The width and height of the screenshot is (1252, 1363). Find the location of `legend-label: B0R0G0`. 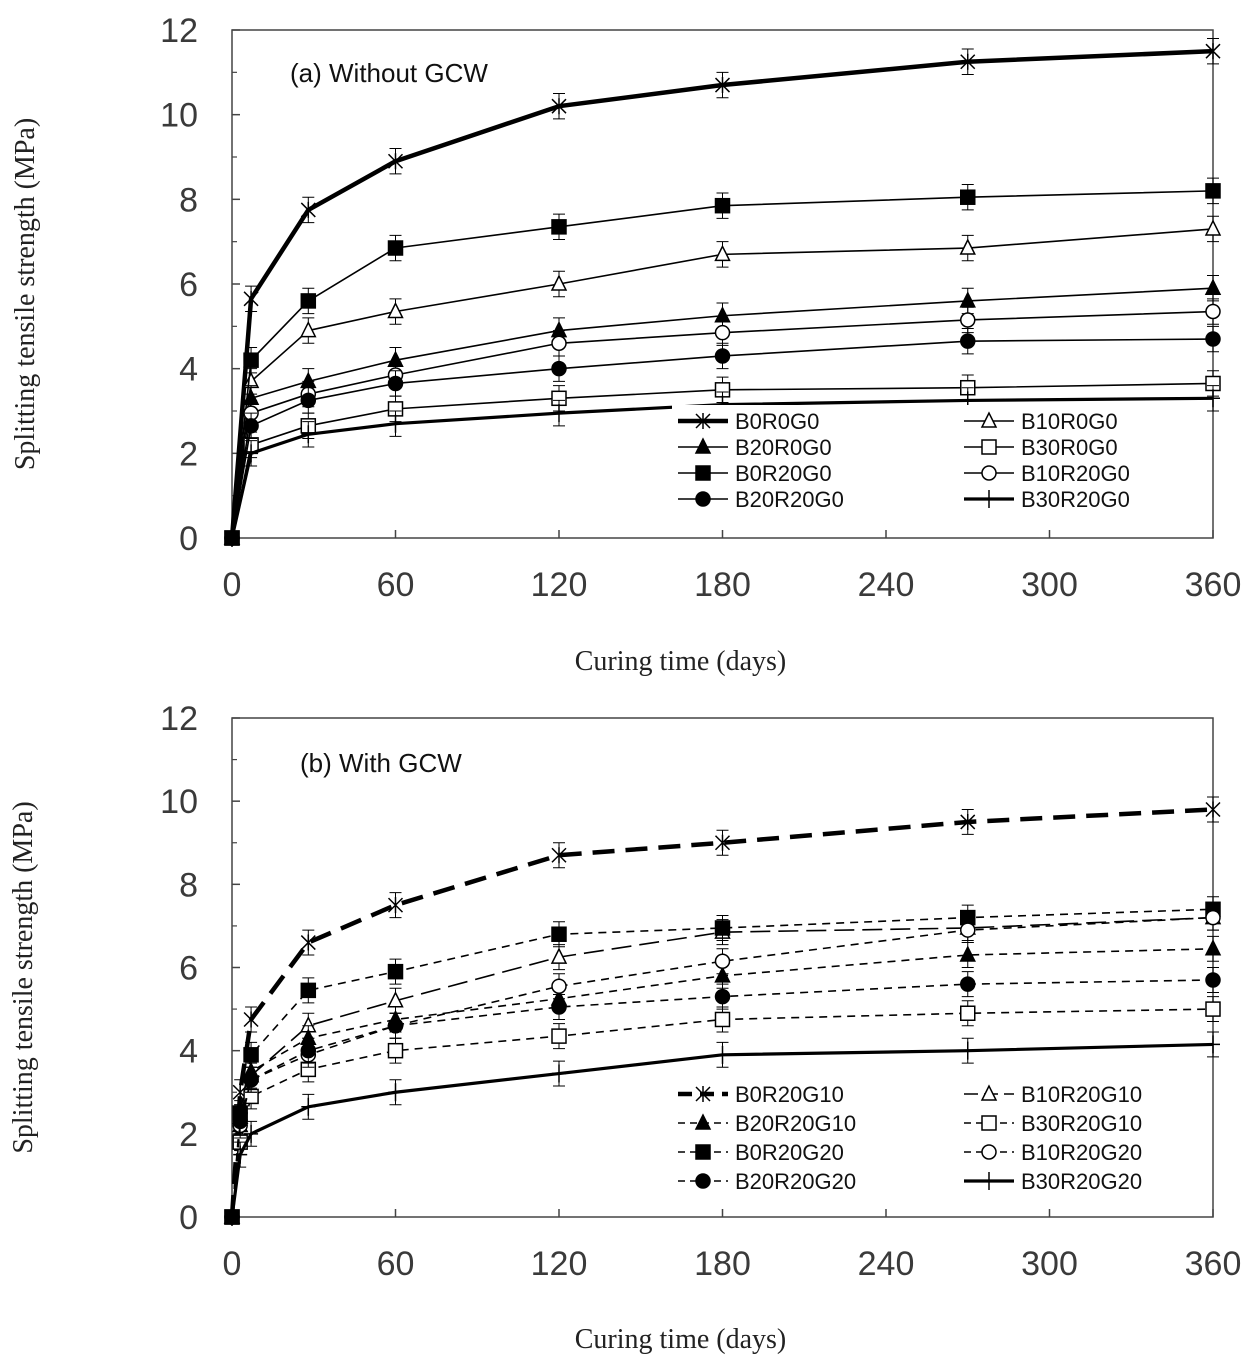

legend-label: B0R0G0 is located at coordinates (777, 421).